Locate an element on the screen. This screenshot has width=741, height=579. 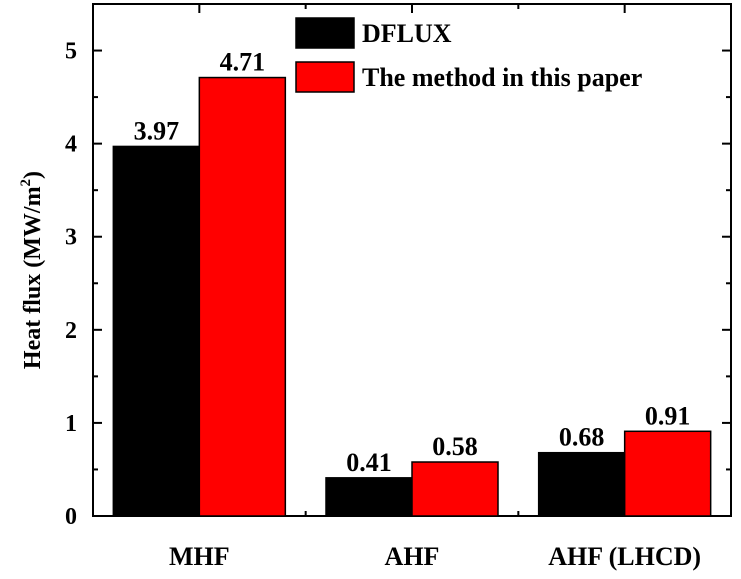
y-tick-label: 4 is located at coordinates (71, 145).